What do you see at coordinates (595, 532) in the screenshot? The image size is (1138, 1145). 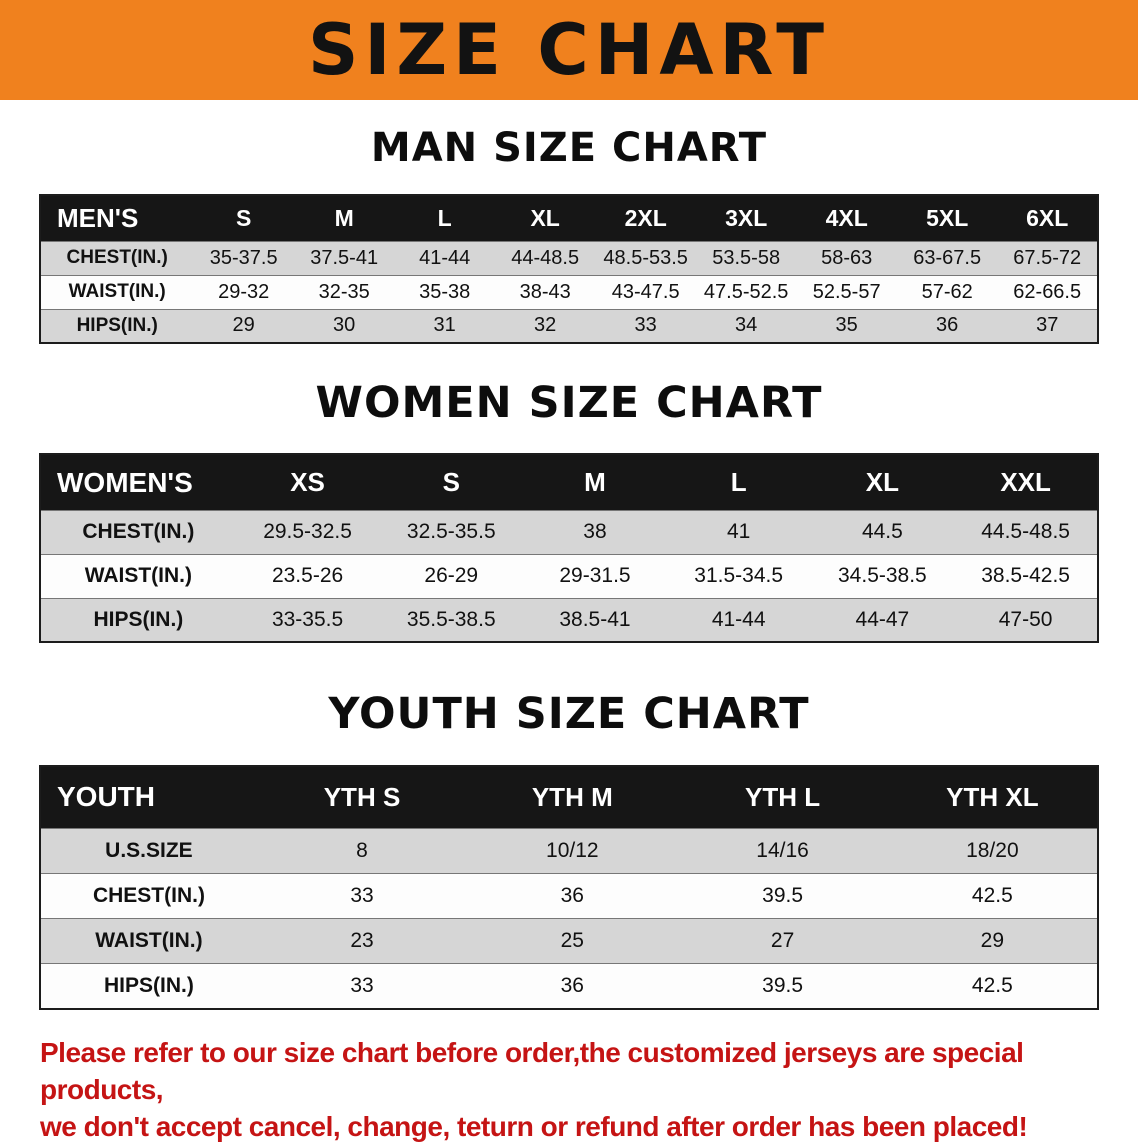 I see `value-cell: 38` at bounding box center [595, 532].